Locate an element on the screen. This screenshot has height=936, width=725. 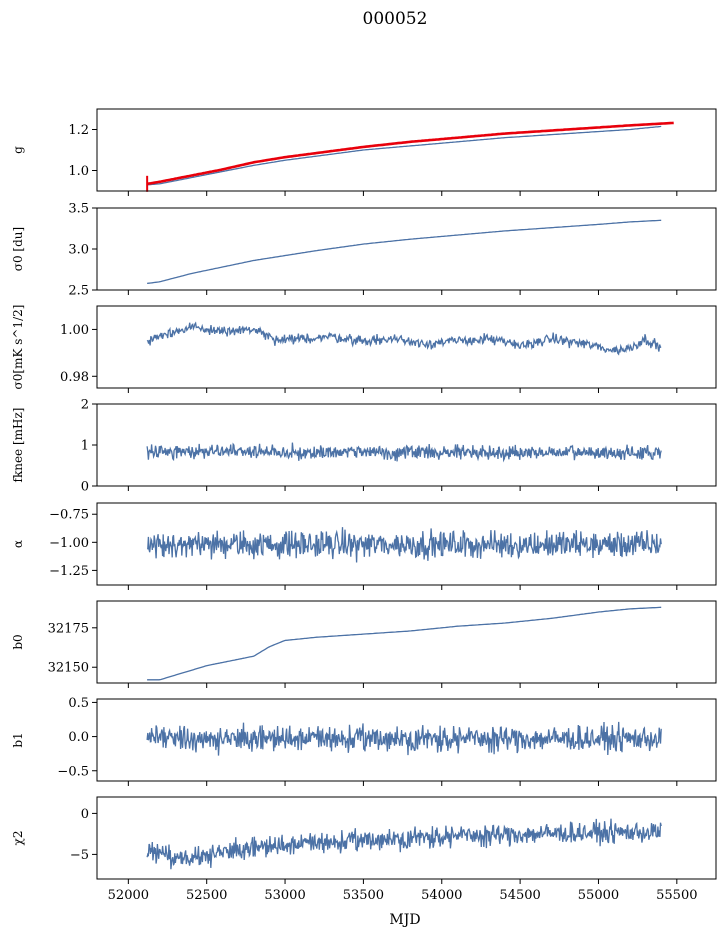
panel-7: −0.5 0.0 0.5 b1 is located at coordinates (364, 741).